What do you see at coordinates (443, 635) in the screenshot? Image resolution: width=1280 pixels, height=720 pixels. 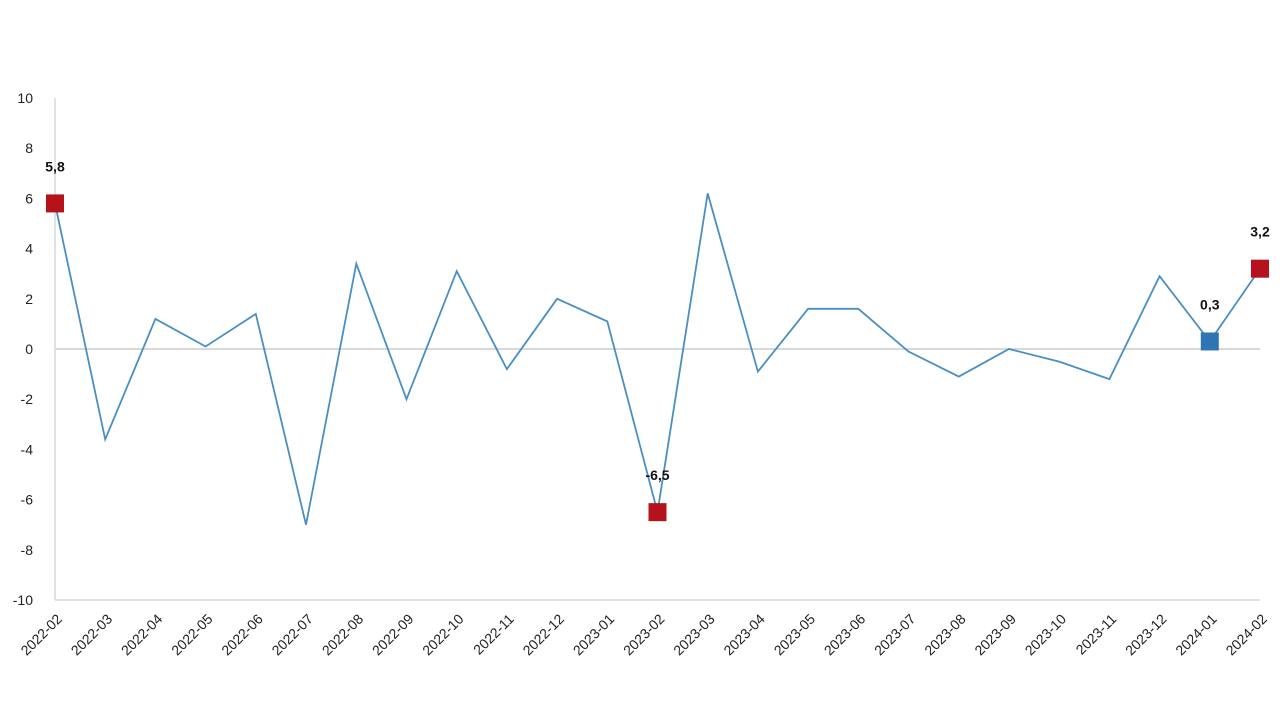 I see `x-tick-label: 2022-10` at bounding box center [443, 635].